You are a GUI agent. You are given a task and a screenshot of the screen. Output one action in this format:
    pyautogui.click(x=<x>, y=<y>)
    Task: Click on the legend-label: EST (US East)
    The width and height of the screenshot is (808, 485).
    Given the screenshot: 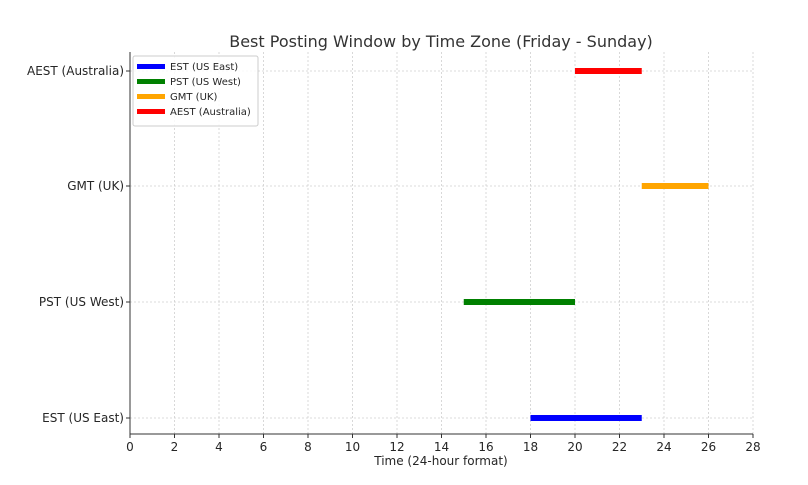 What is the action you would take?
    pyautogui.click(x=204, y=67)
    